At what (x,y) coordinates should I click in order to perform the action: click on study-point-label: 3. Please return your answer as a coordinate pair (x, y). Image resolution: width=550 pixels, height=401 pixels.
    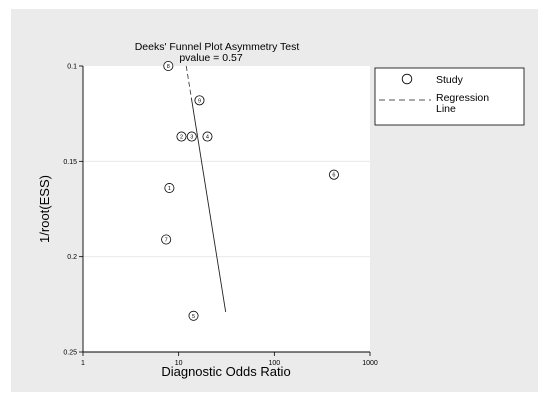
    Looking at the image, I should click on (191, 138).